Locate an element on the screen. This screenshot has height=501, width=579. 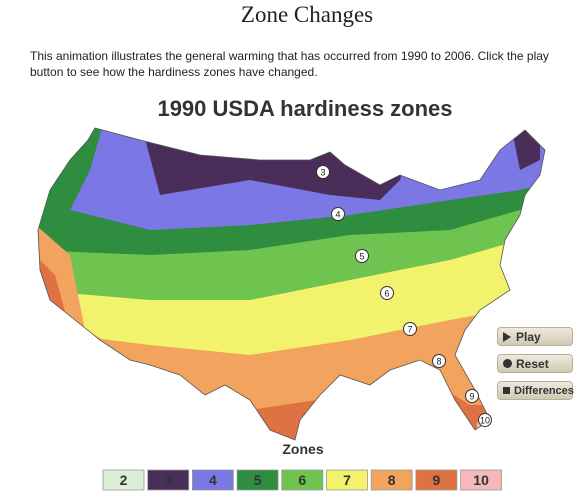
button-label: Play is located at coordinates (528, 337).